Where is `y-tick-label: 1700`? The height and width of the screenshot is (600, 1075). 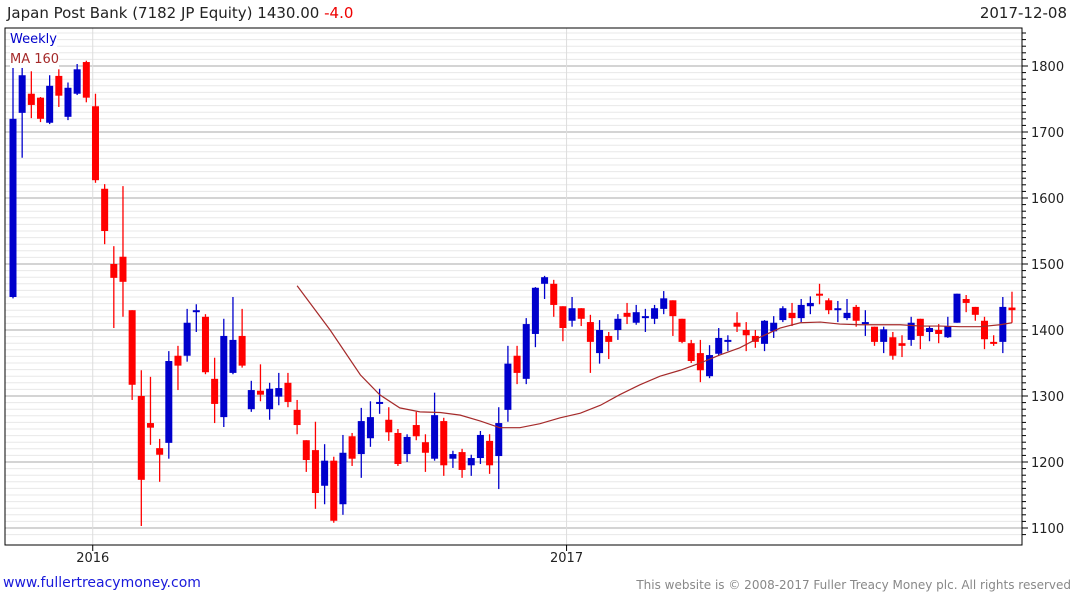 y-tick-label: 1700 is located at coordinates (1047, 133).